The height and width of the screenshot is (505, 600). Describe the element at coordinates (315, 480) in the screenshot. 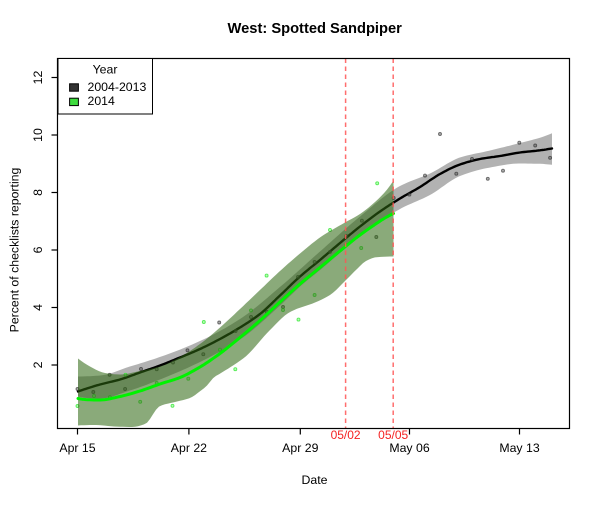

I see `svg-text: Date` at that location.